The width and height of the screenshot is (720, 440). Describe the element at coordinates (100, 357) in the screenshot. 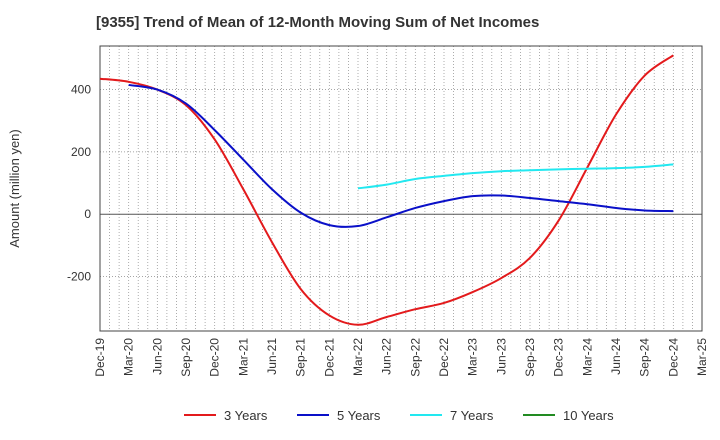

I see `x-tick-label: Dec-19` at that location.